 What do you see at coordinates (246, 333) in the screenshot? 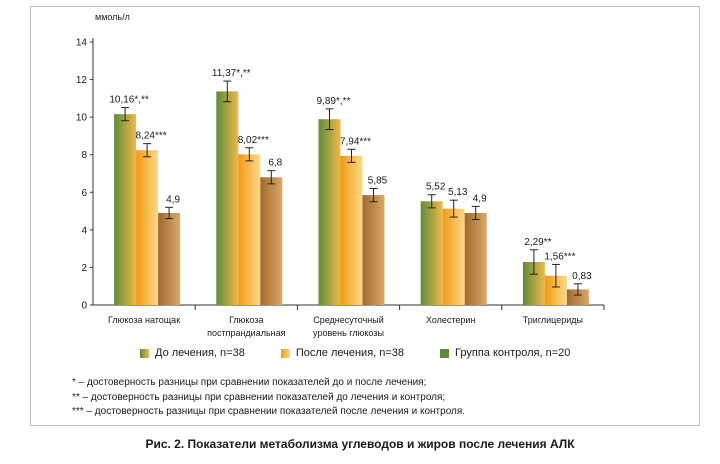
I see `x-category-label: постпрандиальная` at bounding box center [246, 333].